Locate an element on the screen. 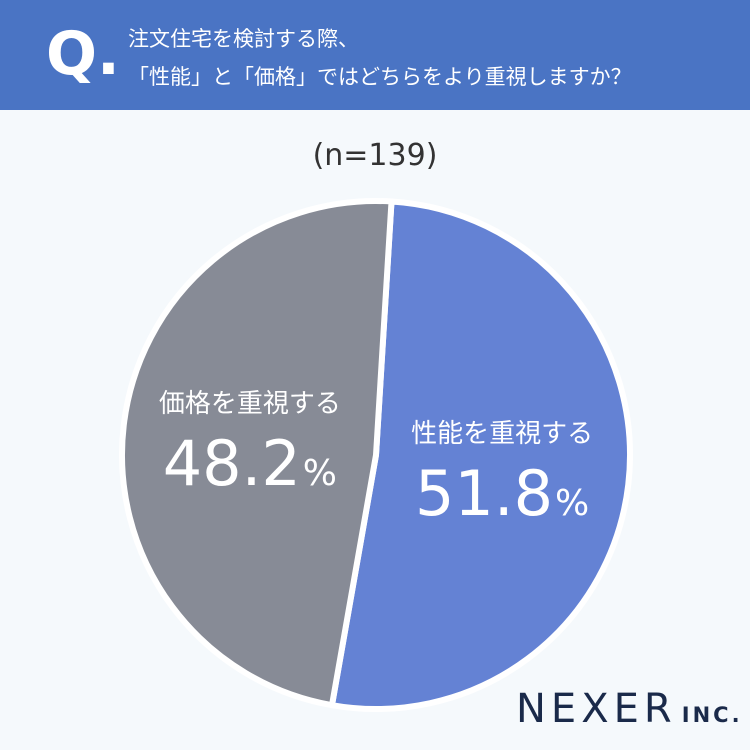 The image size is (750, 750). question-mark: Q. is located at coordinates (83, 54).